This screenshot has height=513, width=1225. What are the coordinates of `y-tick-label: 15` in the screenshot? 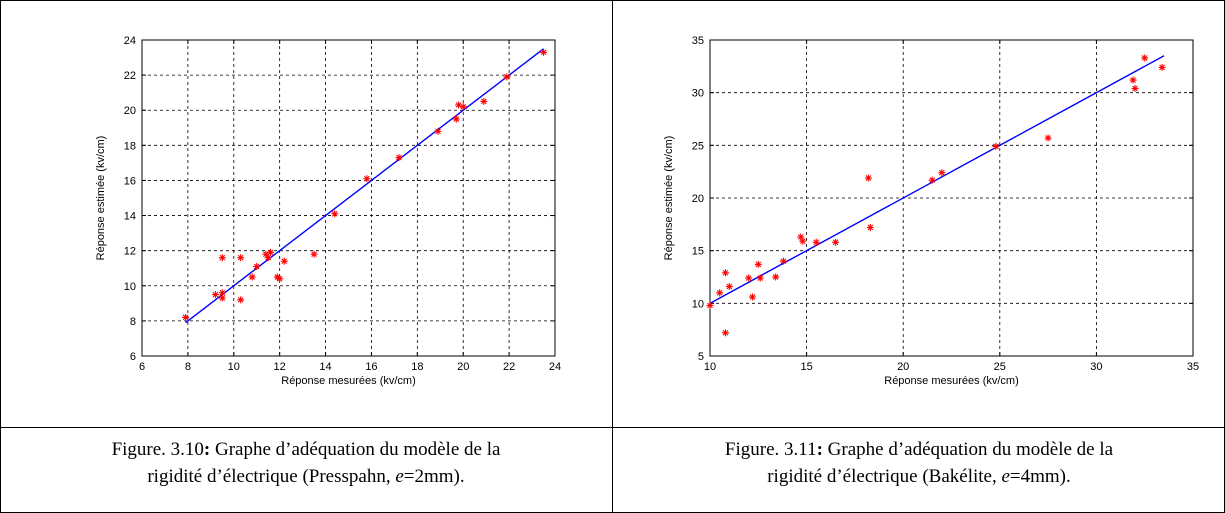 It's located at (698, 252).